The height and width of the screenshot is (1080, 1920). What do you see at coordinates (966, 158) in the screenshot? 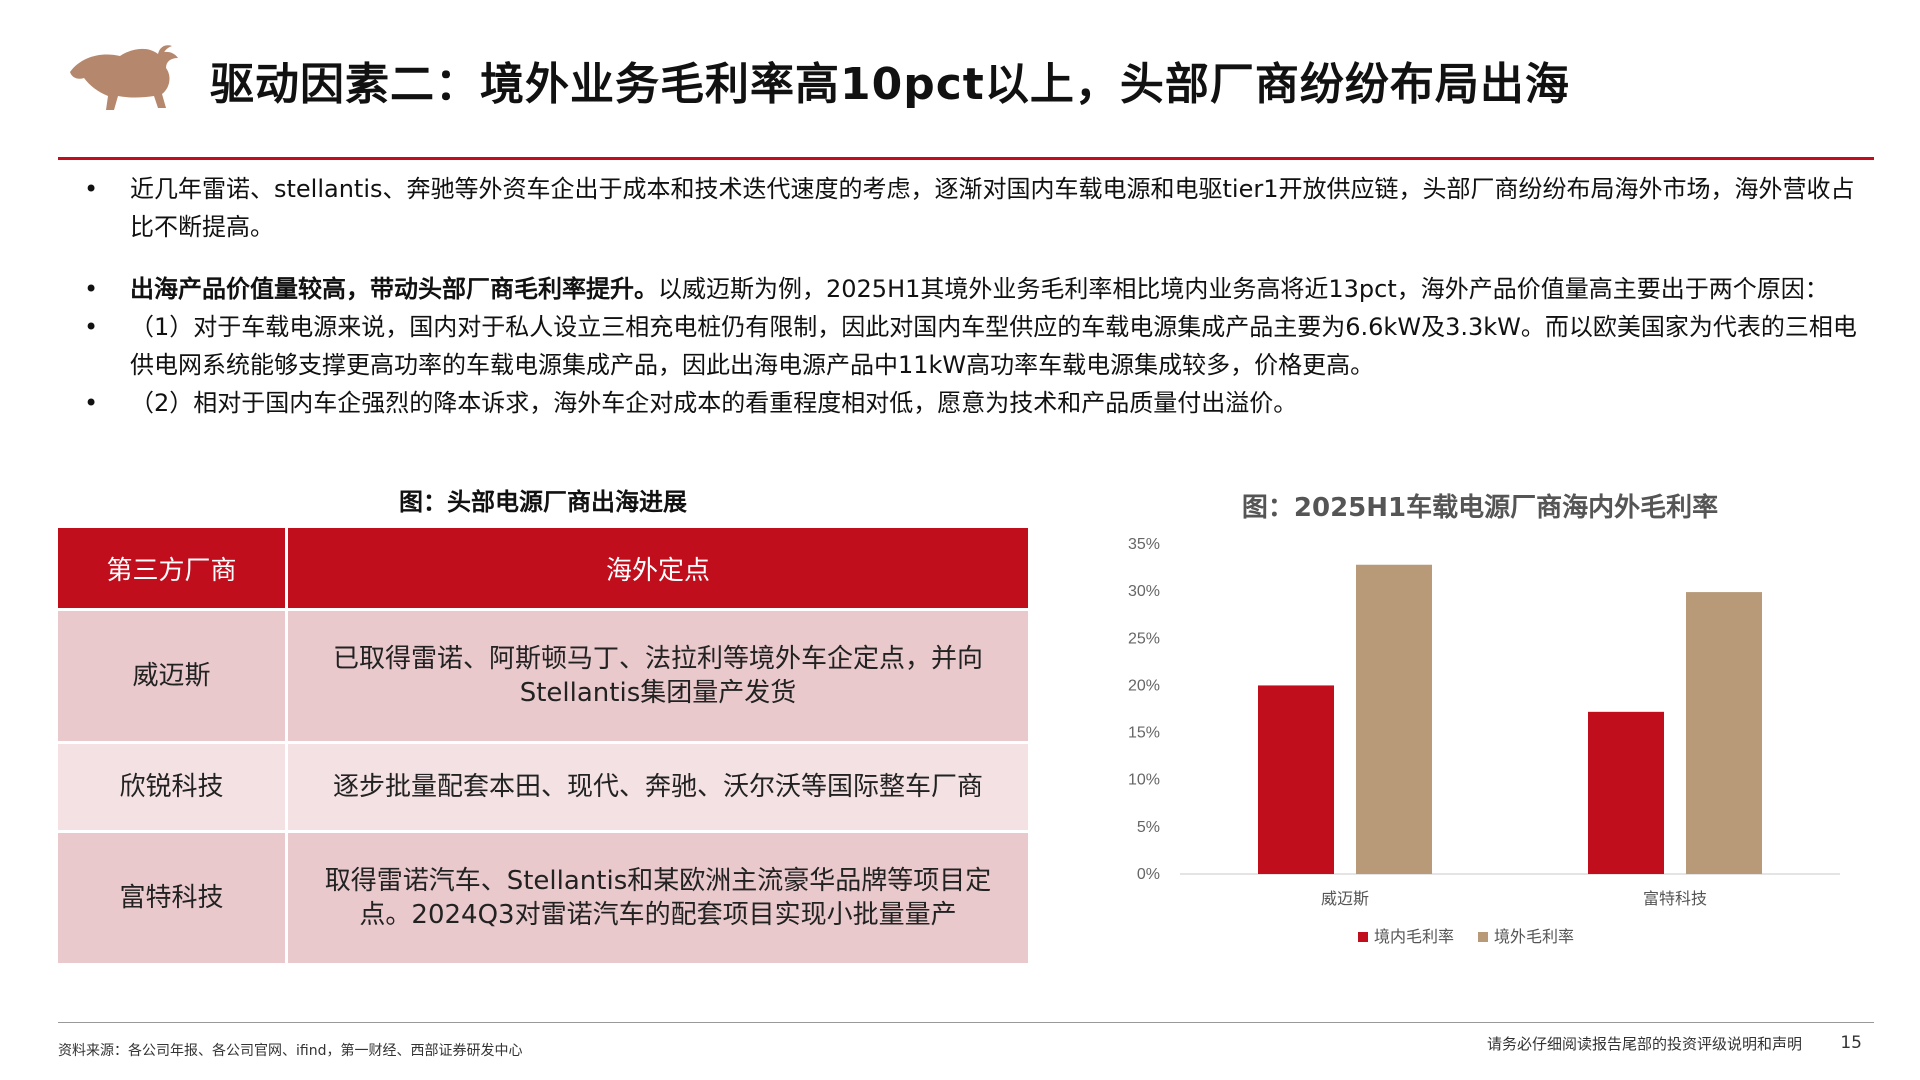
I see `title-divider` at bounding box center [966, 158].